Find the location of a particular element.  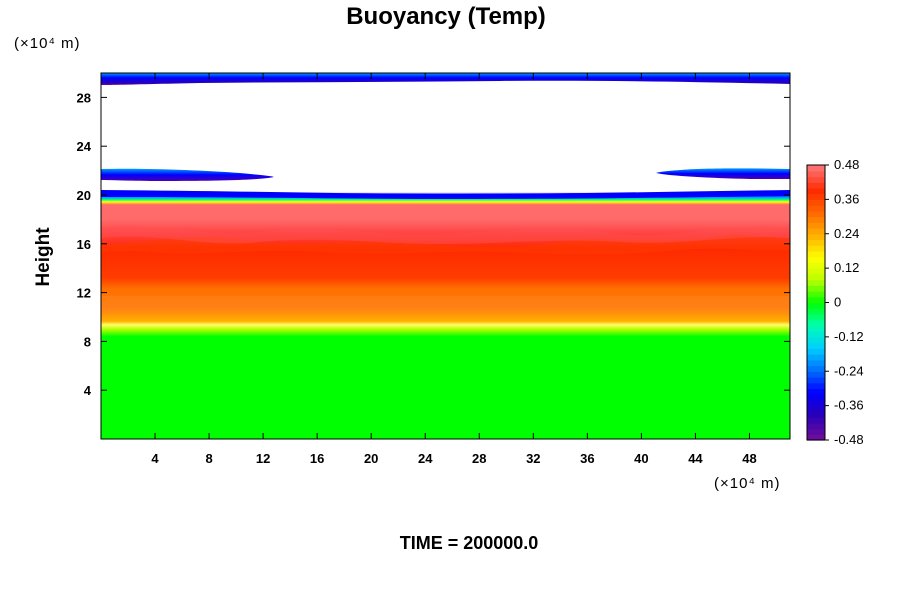

y-axis-unit-label: (×10⁴ m) is located at coordinates (47, 43).